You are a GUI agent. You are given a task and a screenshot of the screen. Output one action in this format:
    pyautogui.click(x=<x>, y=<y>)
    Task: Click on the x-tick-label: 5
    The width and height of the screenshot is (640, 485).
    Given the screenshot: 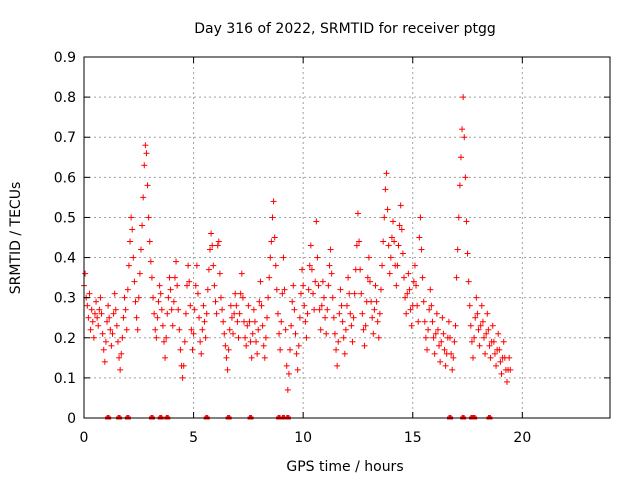 What is the action you would take?
    pyautogui.click(x=193, y=438)
    